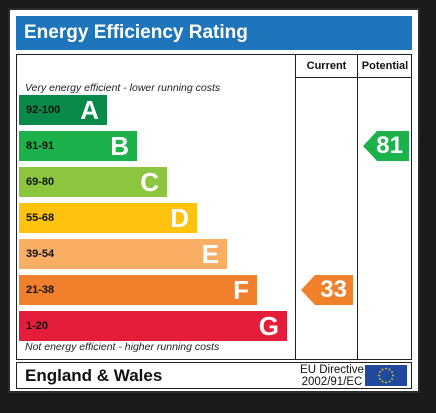 This screenshot has height=413, width=436. What do you see at coordinates (332, 370) in the screenshot?
I see `directive-line1: EU Directive` at bounding box center [332, 370].